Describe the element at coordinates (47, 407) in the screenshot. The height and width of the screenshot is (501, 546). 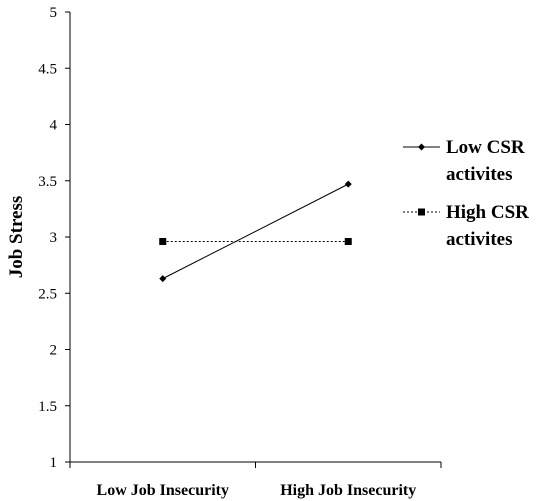
I see `y-tick-label: 1.5` at that location.